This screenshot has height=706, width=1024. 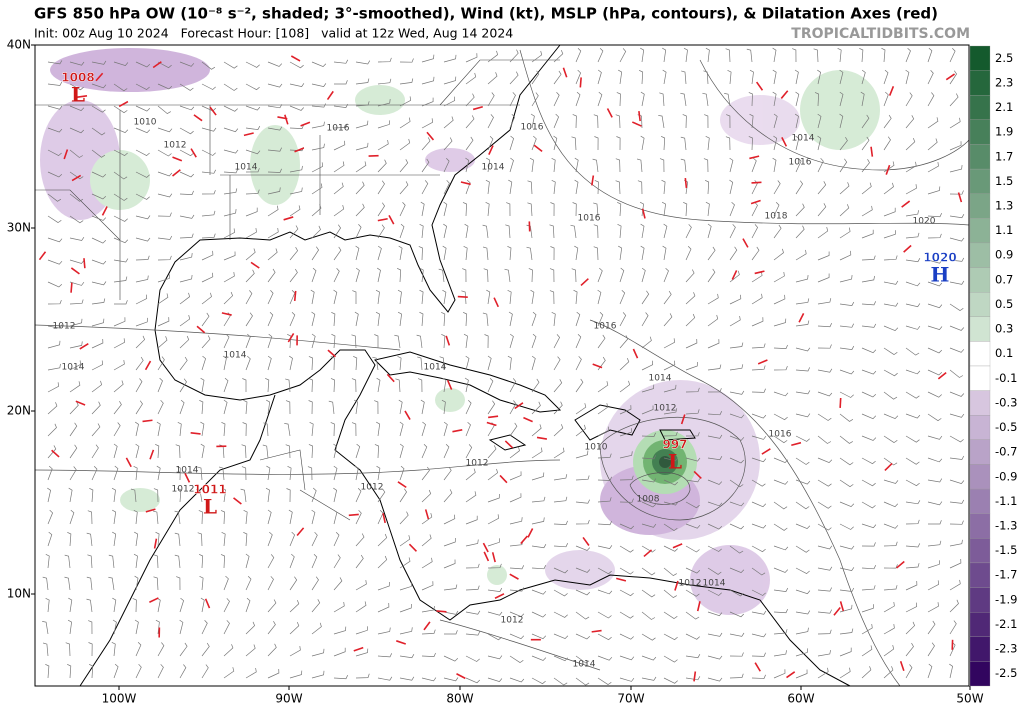 I want to click on center-symbol: L, so click(x=675, y=462).